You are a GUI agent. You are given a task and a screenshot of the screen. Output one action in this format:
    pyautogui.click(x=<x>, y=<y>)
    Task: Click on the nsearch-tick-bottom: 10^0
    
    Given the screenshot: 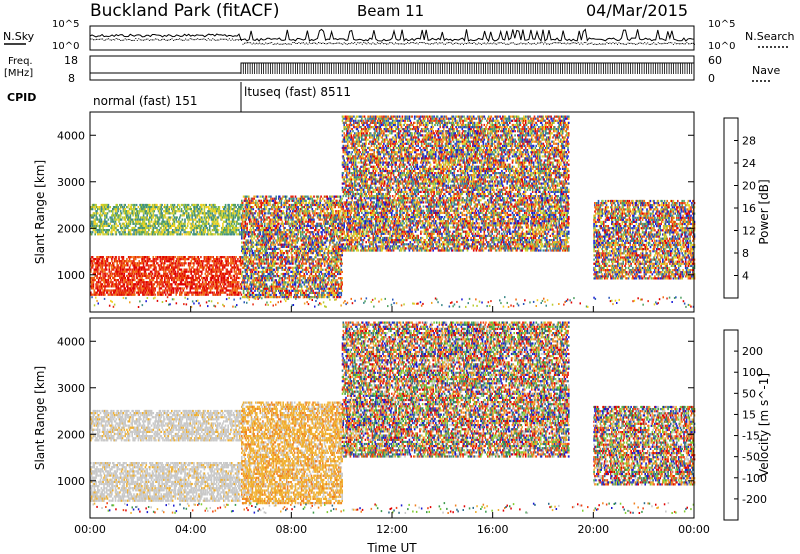 What is the action you would take?
    pyautogui.click(x=721, y=46)
    